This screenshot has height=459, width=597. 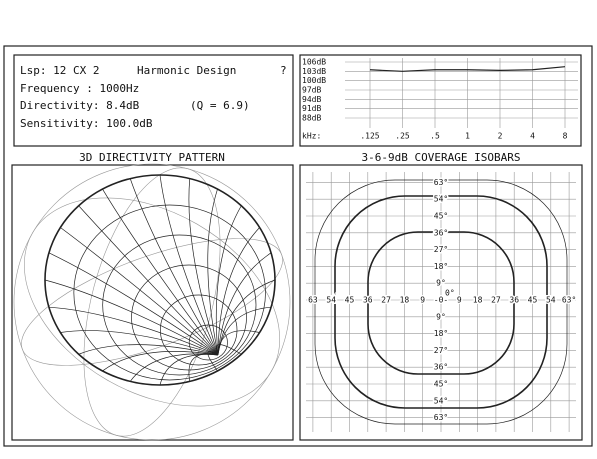 What do you see at coordinates (311, 136) in the screenshot?
I see `x-label: kHz:` at bounding box center [311, 136].